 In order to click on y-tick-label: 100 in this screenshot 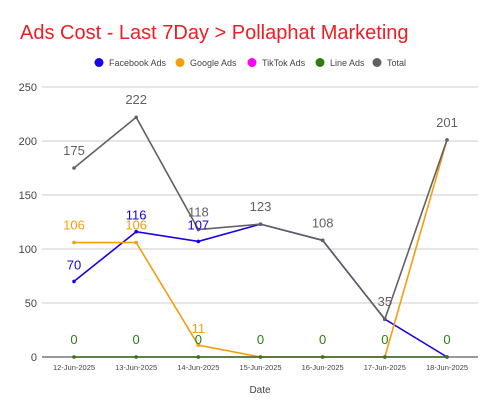, I will do `click(28, 250)`.